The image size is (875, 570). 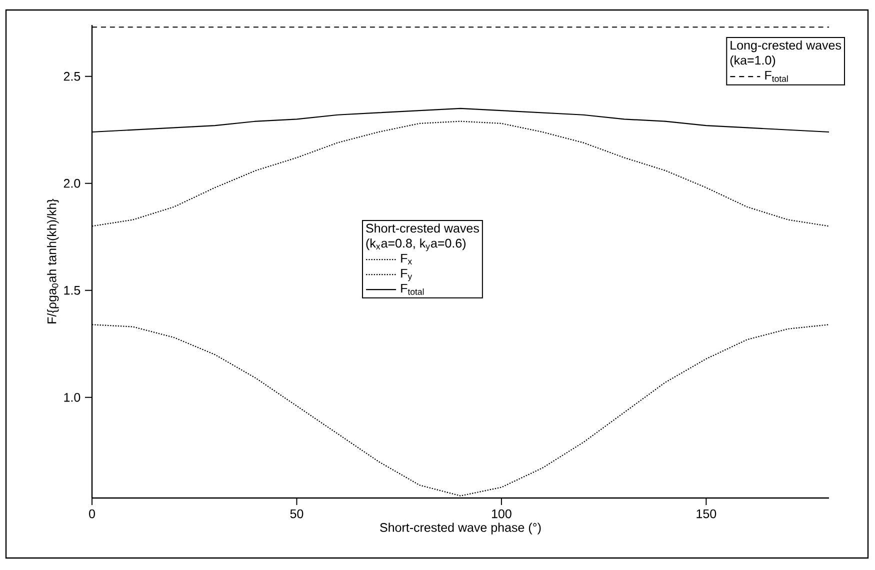 What do you see at coordinates (753, 61) in the screenshot?
I see `annotation: (ka=1.0)` at bounding box center [753, 61].